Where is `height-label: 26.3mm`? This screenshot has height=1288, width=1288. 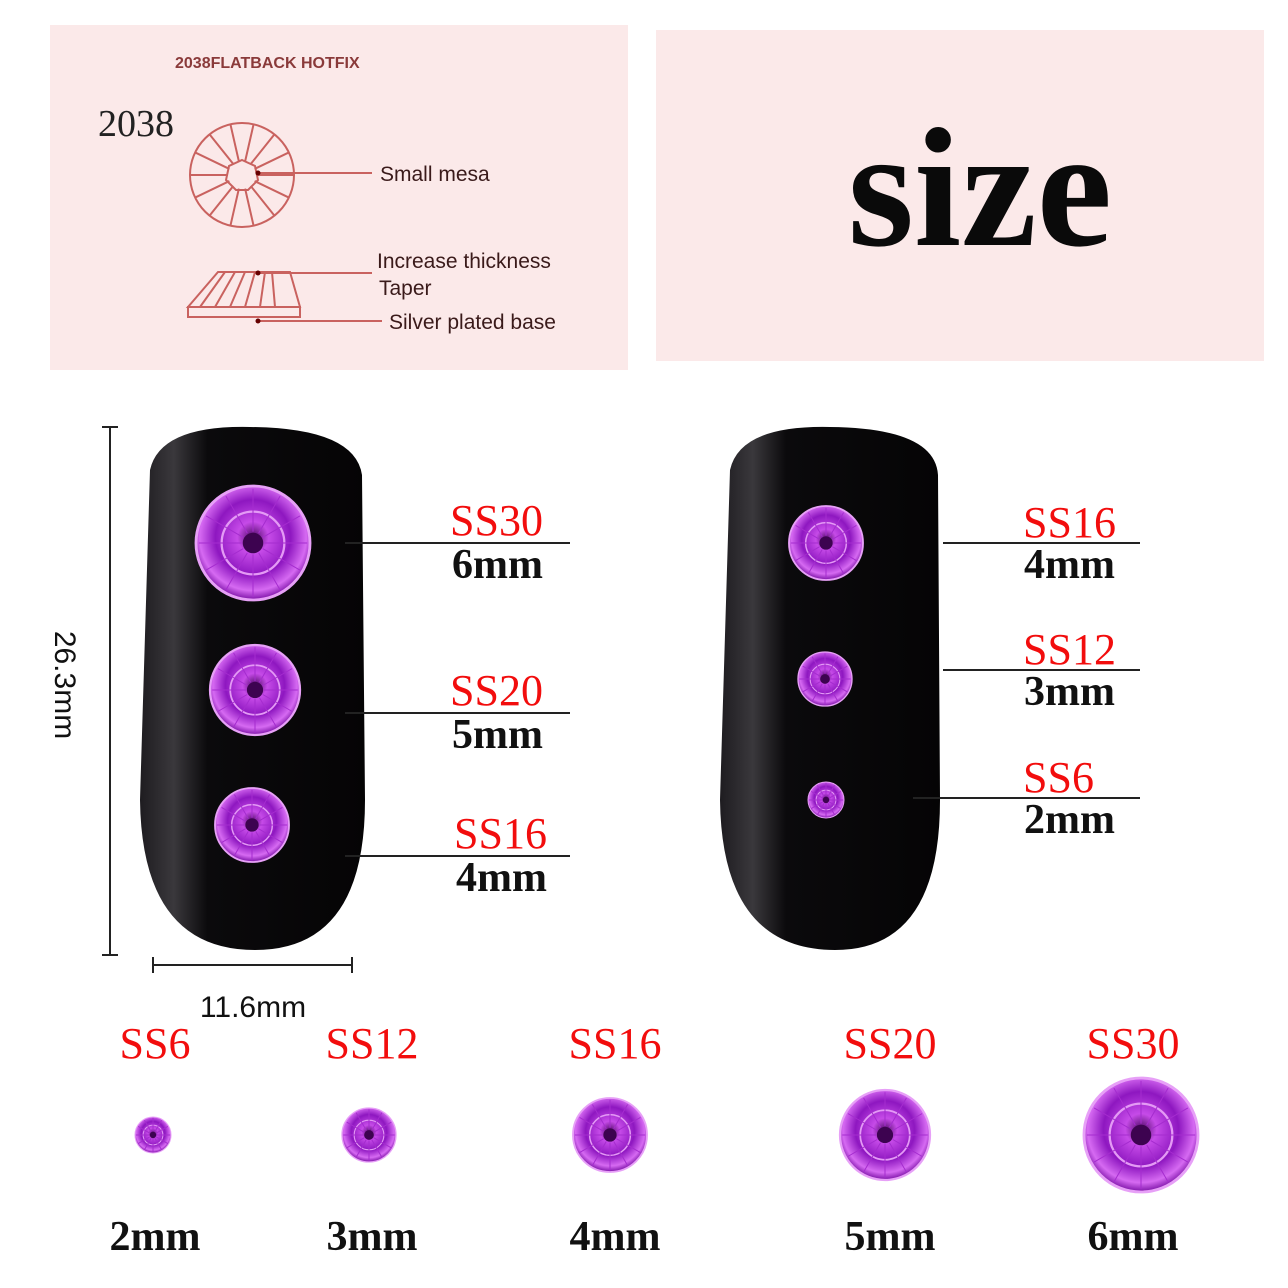
height-label: 26.3mm is located at coordinates (64, 685).